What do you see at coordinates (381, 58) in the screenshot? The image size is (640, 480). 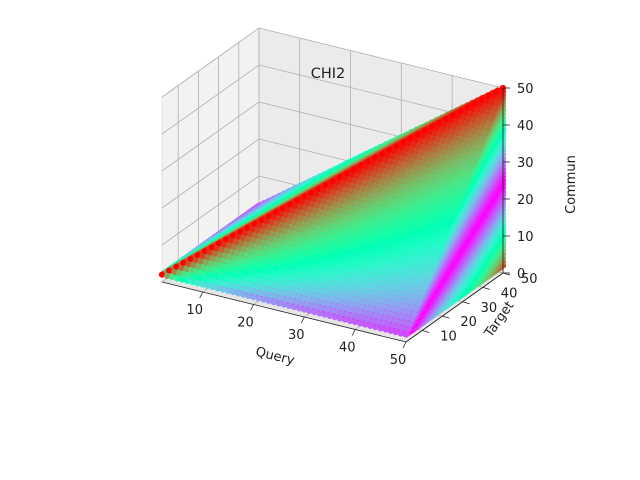 I see `grid-line-z-back` at bounding box center [381, 58].